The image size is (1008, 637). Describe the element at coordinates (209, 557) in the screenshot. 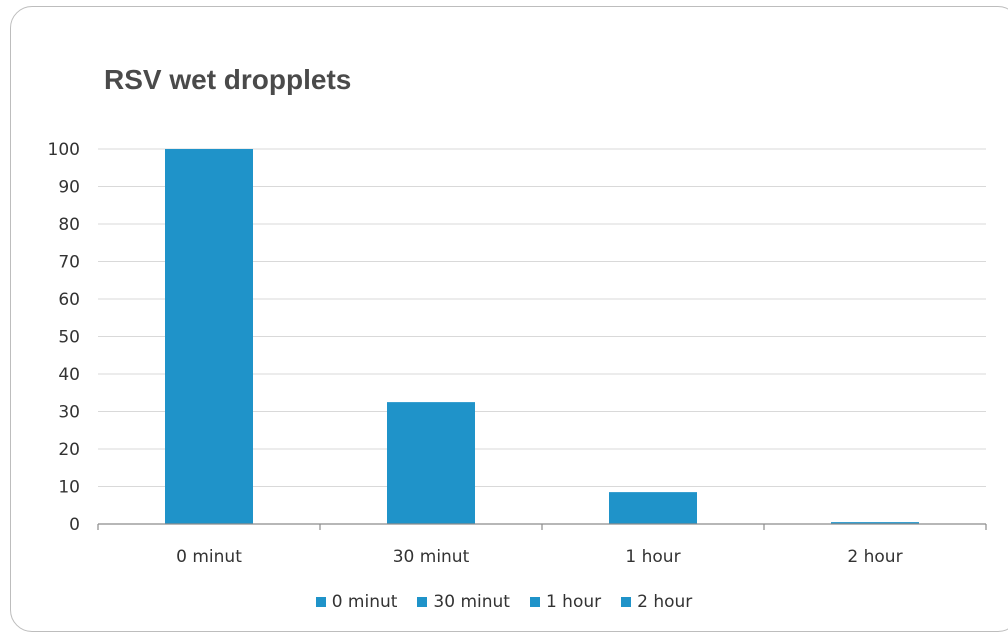

I see `x-tick-label: 0 minut` at that location.